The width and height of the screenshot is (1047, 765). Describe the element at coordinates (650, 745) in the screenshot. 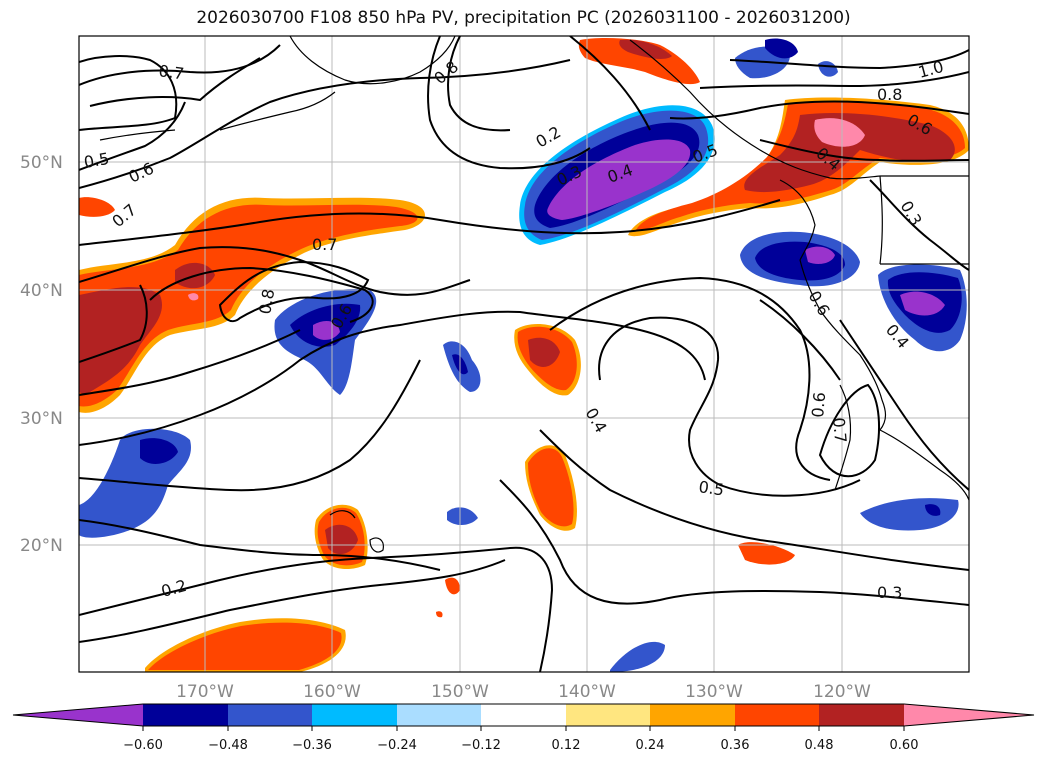

I see `colorbar-tick-label: 0.24` at that location.